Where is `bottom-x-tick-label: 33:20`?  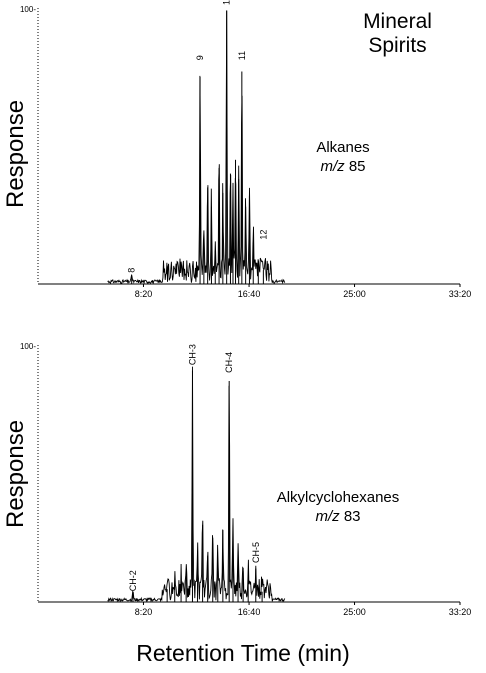 bottom-x-tick-label: 33:20 is located at coordinates (460, 612).